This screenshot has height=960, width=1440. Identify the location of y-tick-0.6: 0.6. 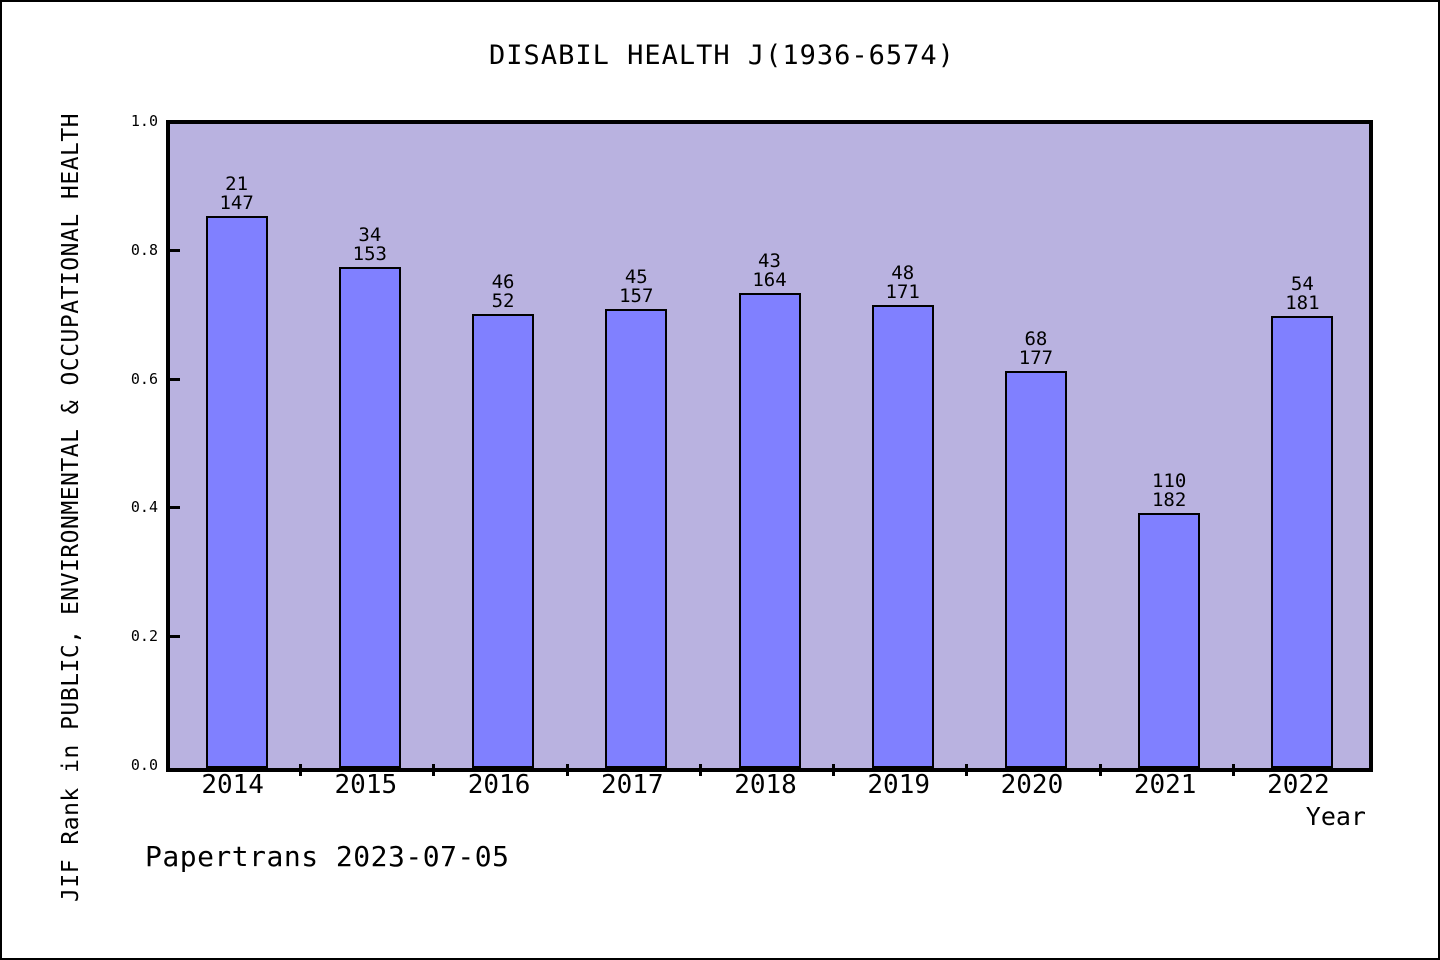
(144, 378).